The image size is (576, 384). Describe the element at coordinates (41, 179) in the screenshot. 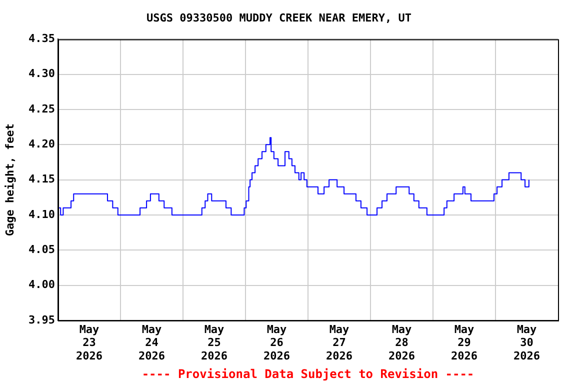

I see `y-tick-label: 4.15` at that location.